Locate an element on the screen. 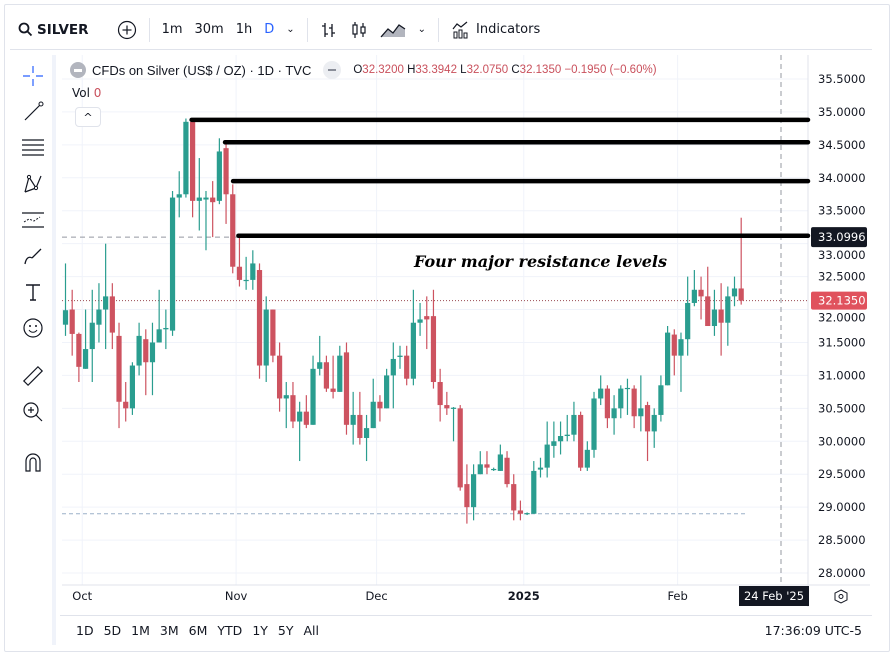 This screenshot has width=894, height=660. clock-timezone: 17:36:09 UTC-5 is located at coordinates (813, 630).